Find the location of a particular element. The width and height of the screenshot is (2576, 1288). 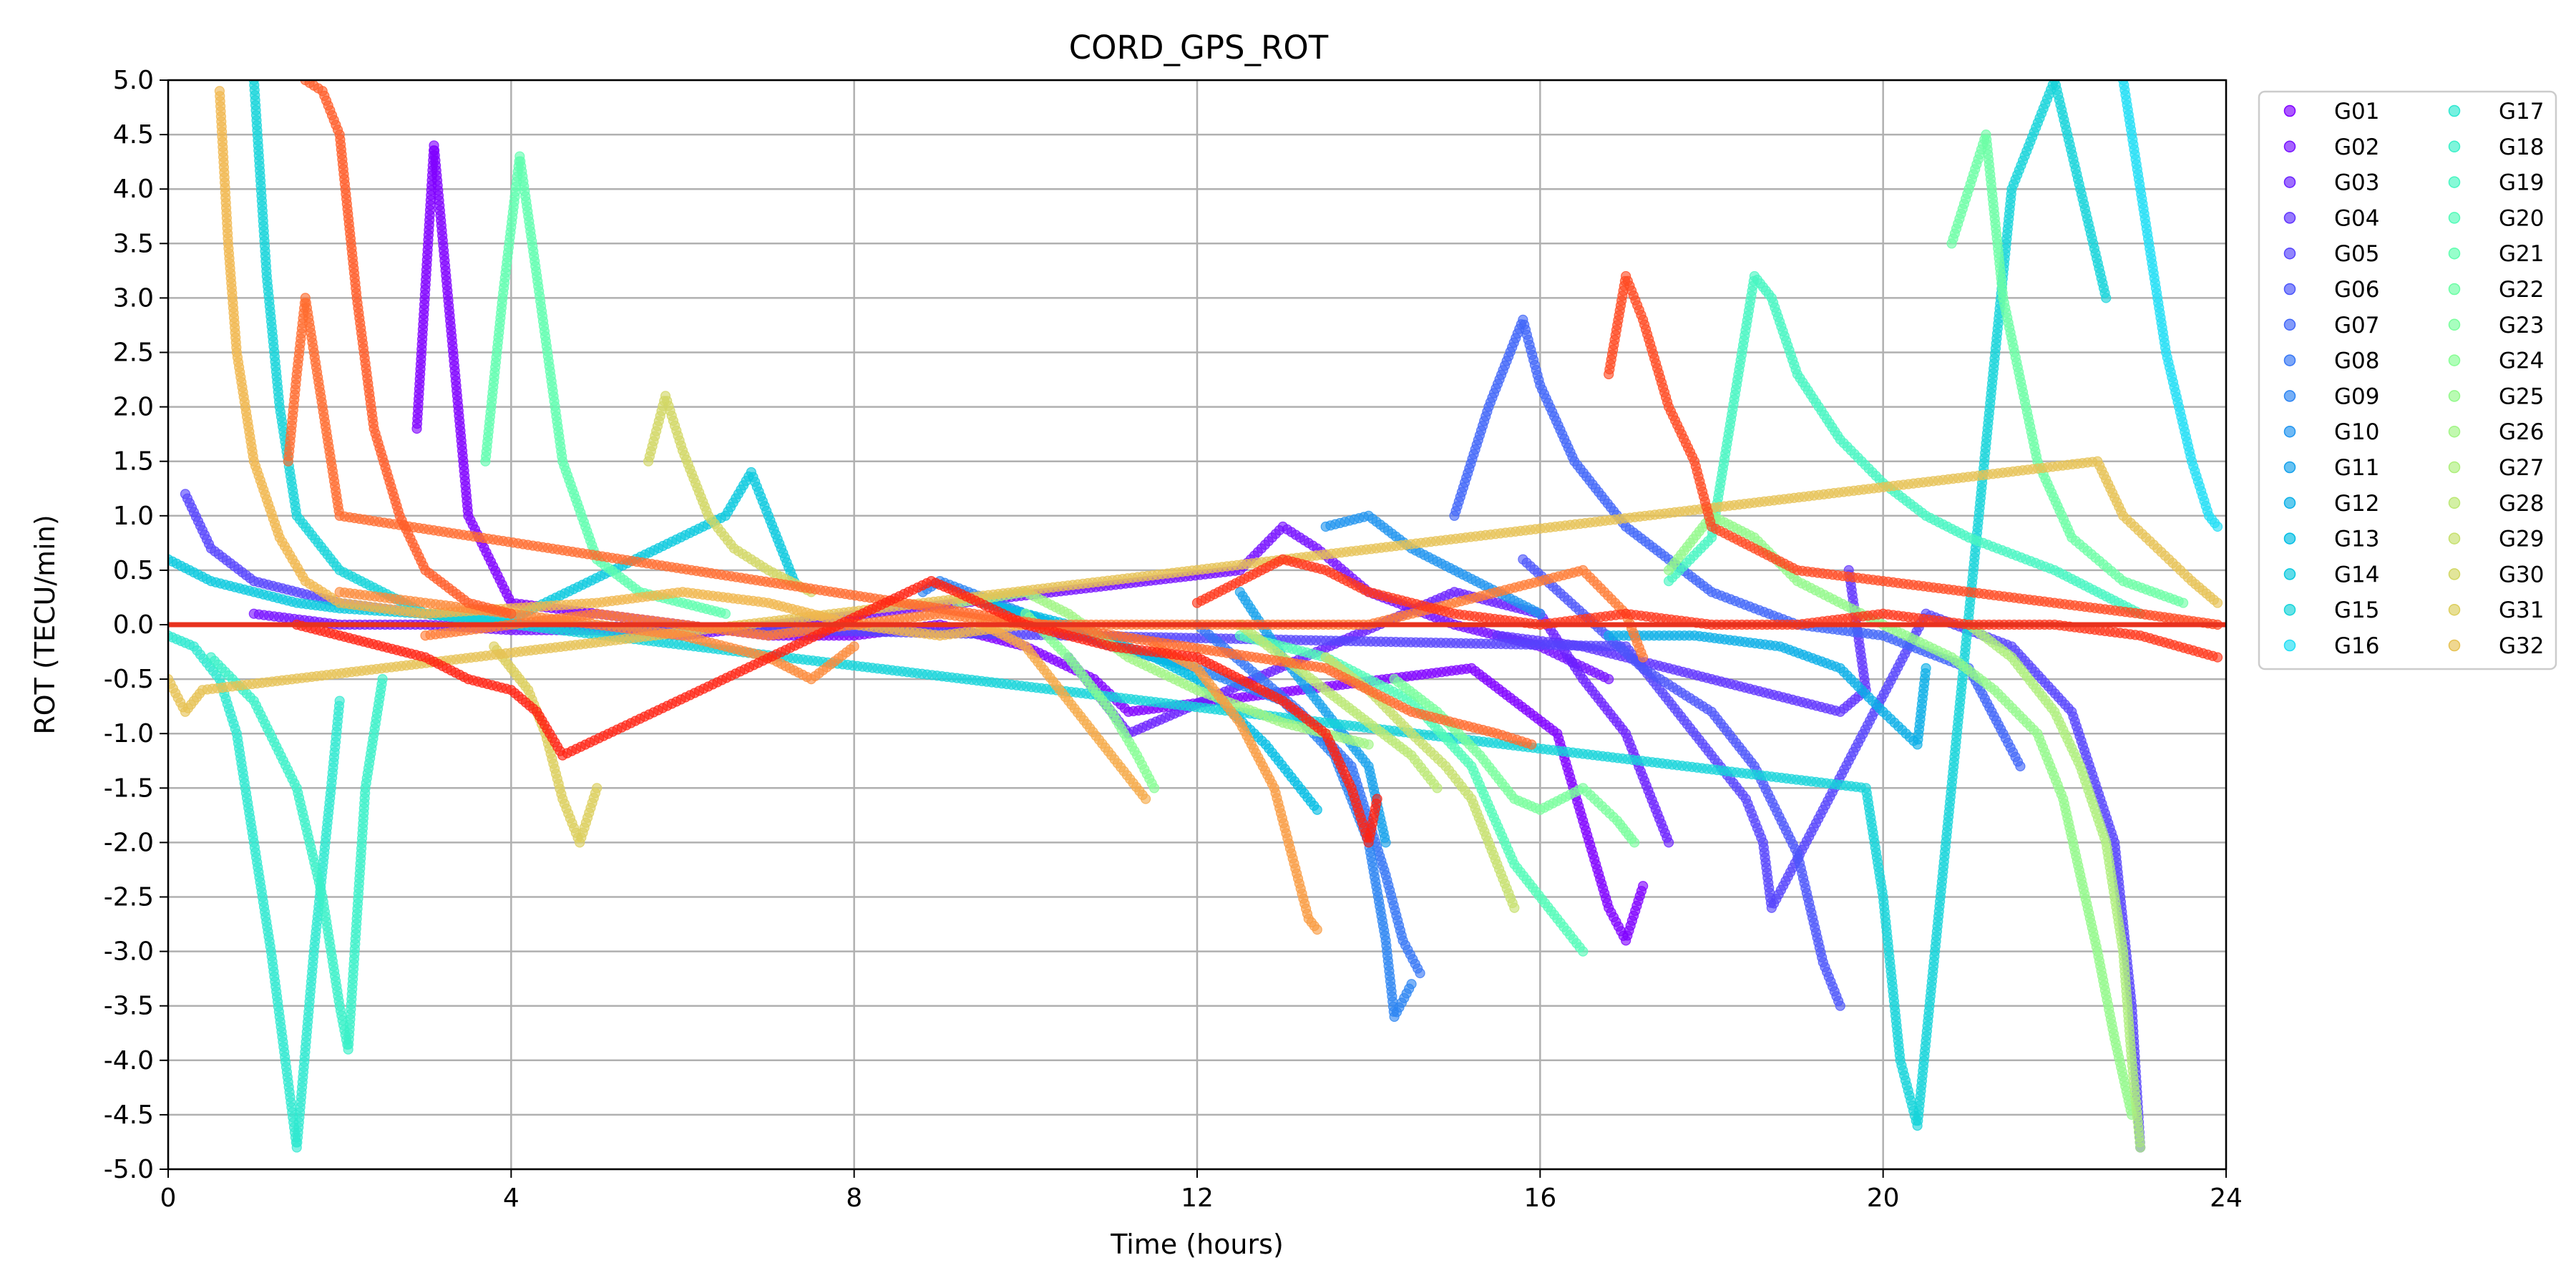

chart-title: CORD_GPS_ROT is located at coordinates (1199, 48).